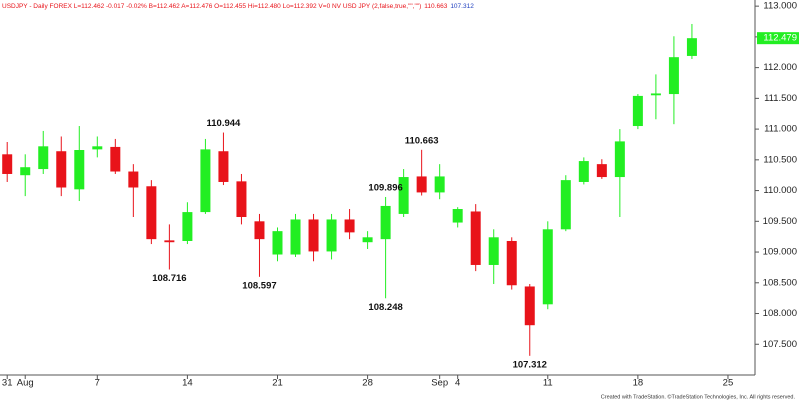  I want to click on low-label: 107.312, so click(530, 364).